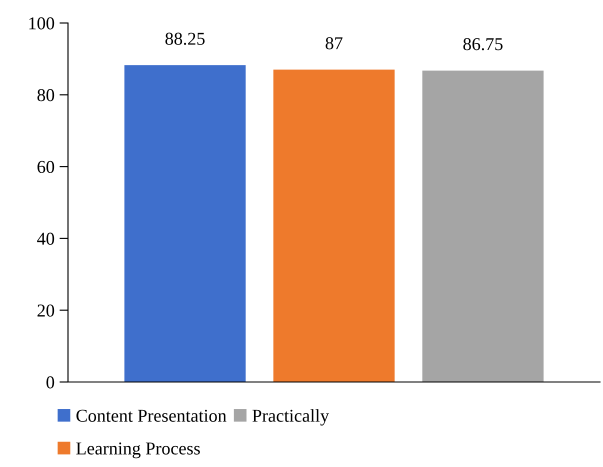  Describe the element at coordinates (151, 416) in the screenshot. I see `legend-label: Content Presentation` at that location.